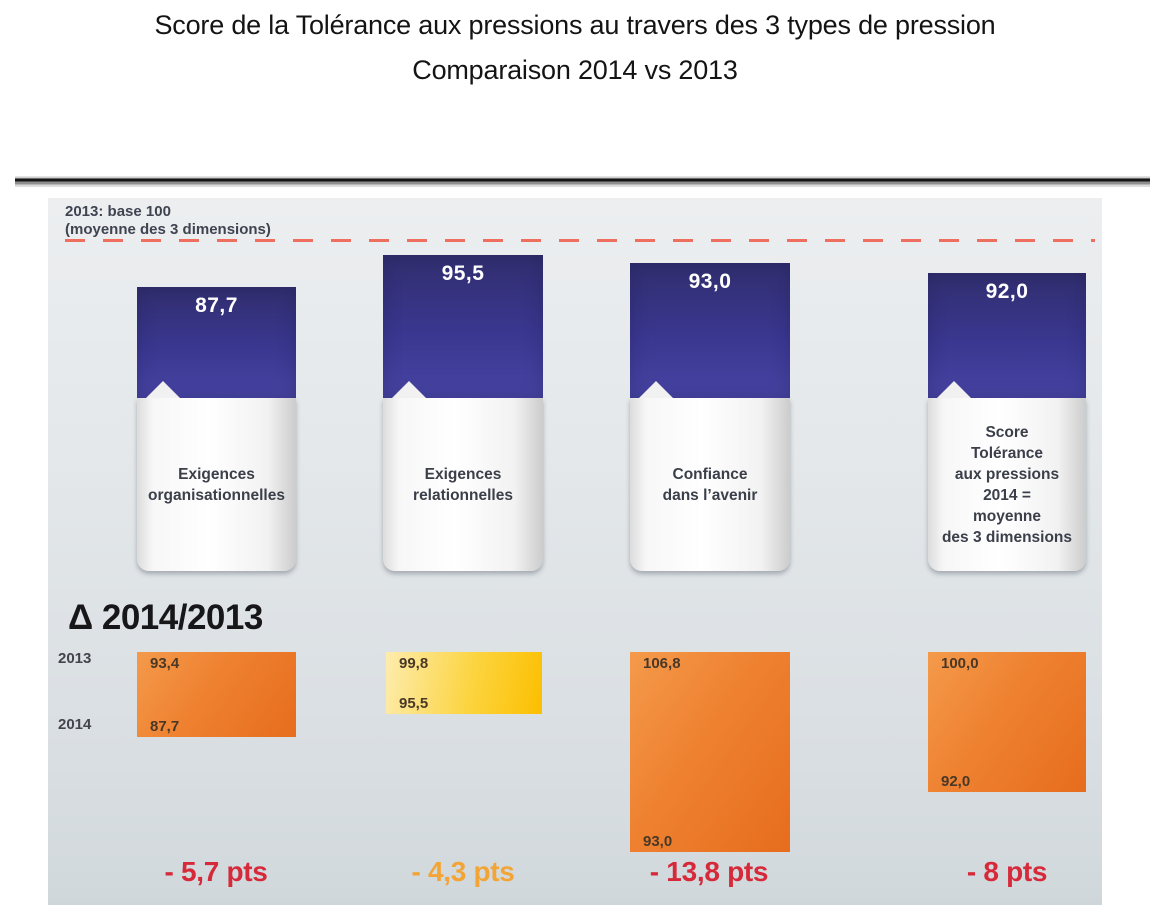  Describe the element at coordinates (710, 752) in the screenshot. I see `delta-box-confiance-dans-lavenir: 106,8 93,0` at that location.